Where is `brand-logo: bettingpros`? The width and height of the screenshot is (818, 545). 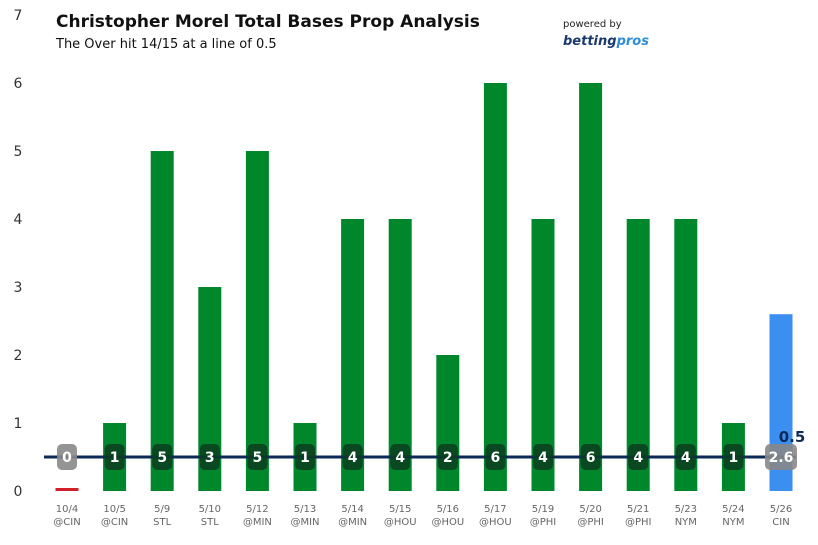
brand-logo: bettingpros is located at coordinates (606, 41).